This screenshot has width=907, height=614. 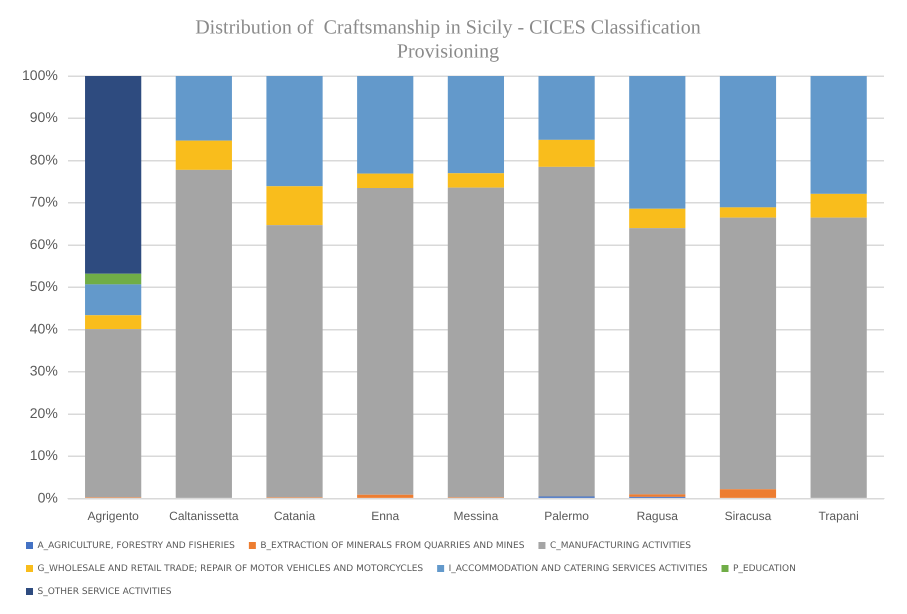 What do you see at coordinates (621, 545) in the screenshot?
I see `legend-label: C_MANUFACTURING ACTIVITIES` at bounding box center [621, 545].